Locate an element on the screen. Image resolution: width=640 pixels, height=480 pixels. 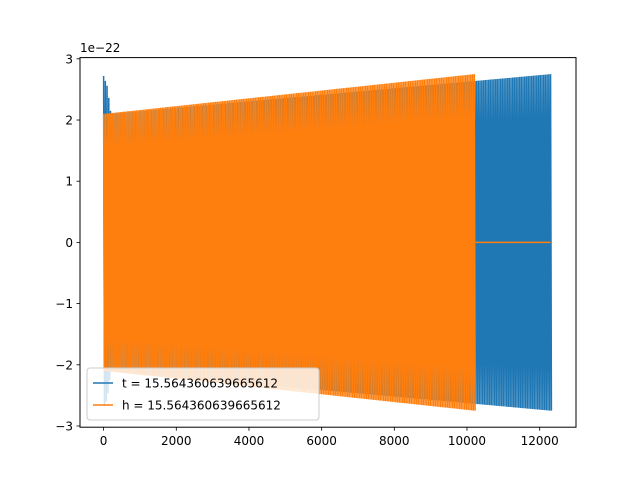
x-tick-label: 0 is located at coordinates (104, 441).